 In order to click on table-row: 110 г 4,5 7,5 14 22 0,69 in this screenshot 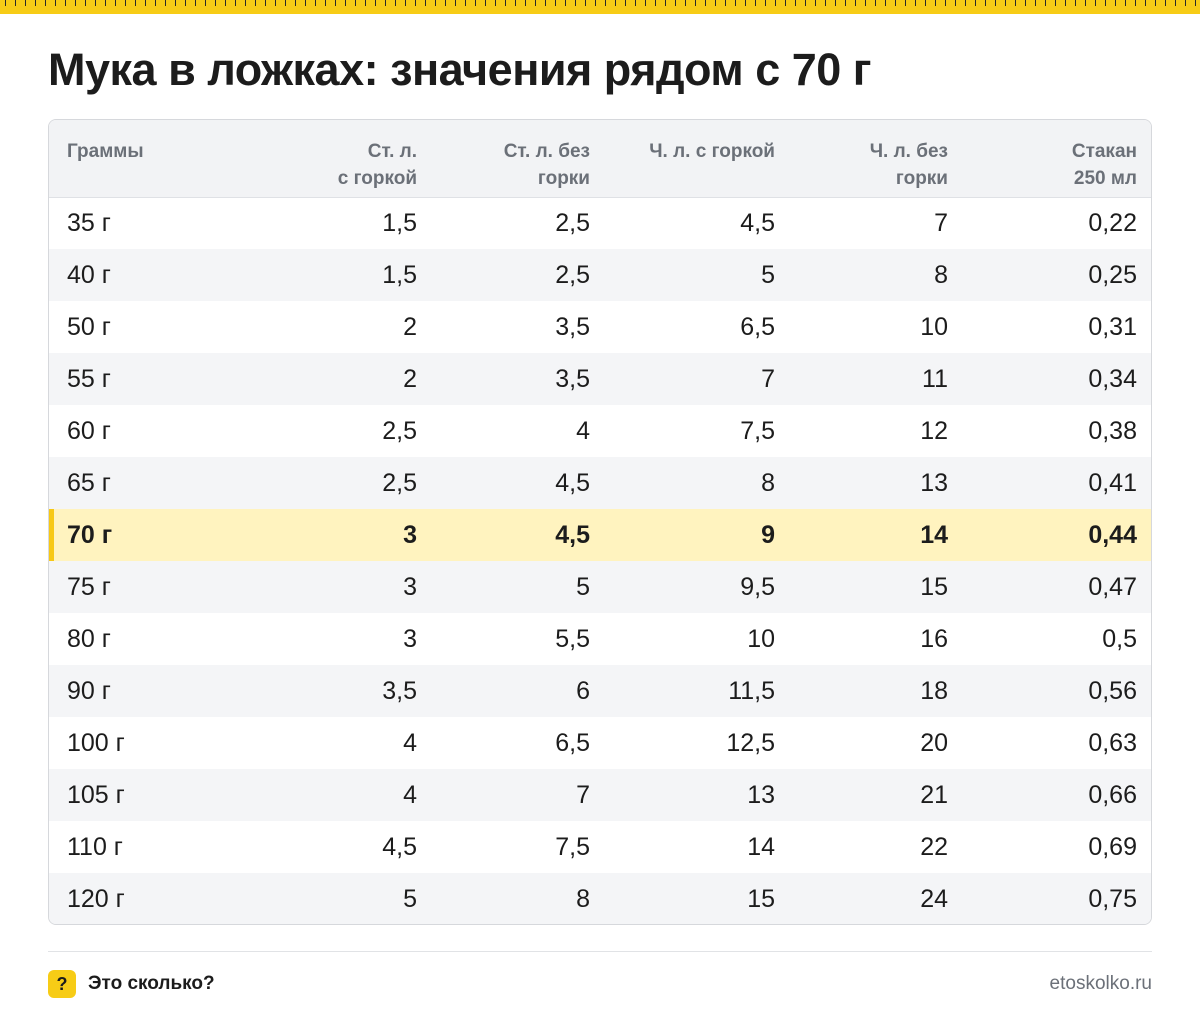, I will do `click(600, 847)`.